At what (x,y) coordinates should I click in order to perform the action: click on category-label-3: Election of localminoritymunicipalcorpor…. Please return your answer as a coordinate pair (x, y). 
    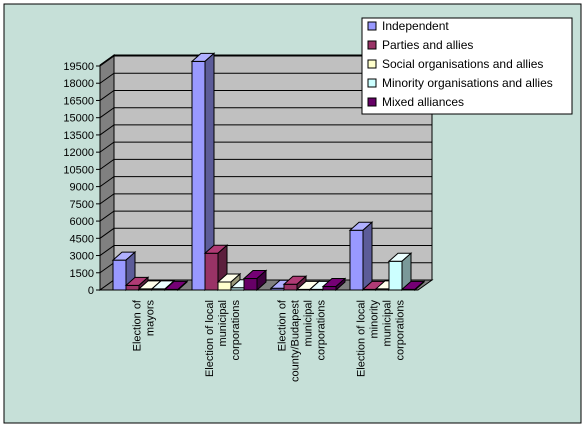
    Looking at the image, I should click on (381, 339).